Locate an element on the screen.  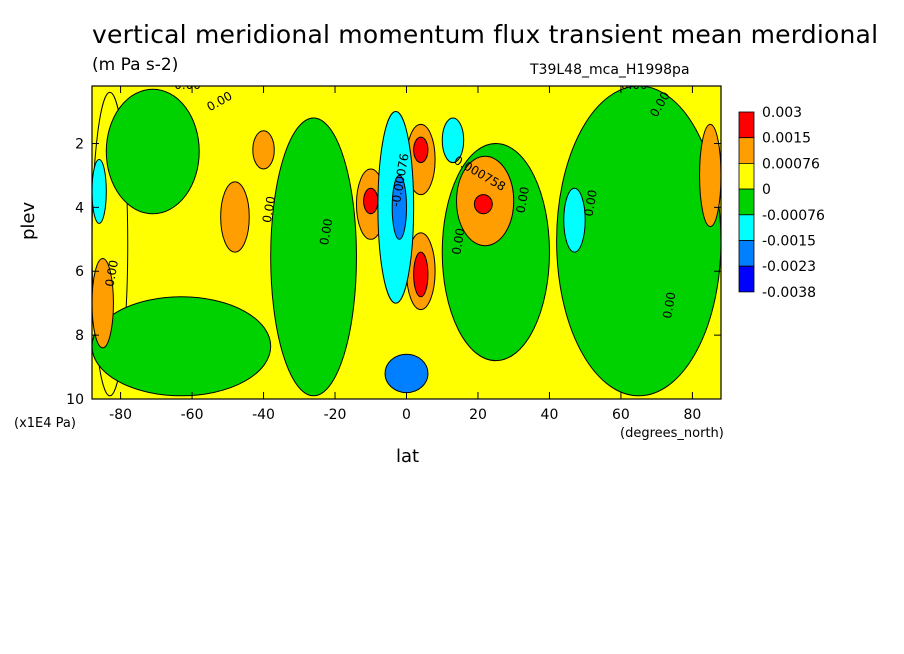
colorbar-label: 0.003 is located at coordinates (782, 113).